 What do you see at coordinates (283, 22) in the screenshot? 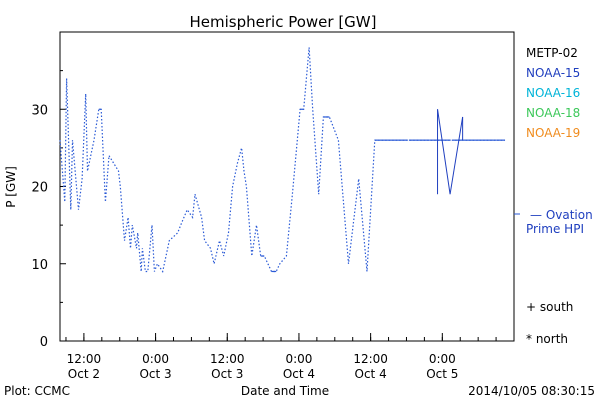
I see `chart-title: Hemispheric Power [GW]` at bounding box center [283, 22].